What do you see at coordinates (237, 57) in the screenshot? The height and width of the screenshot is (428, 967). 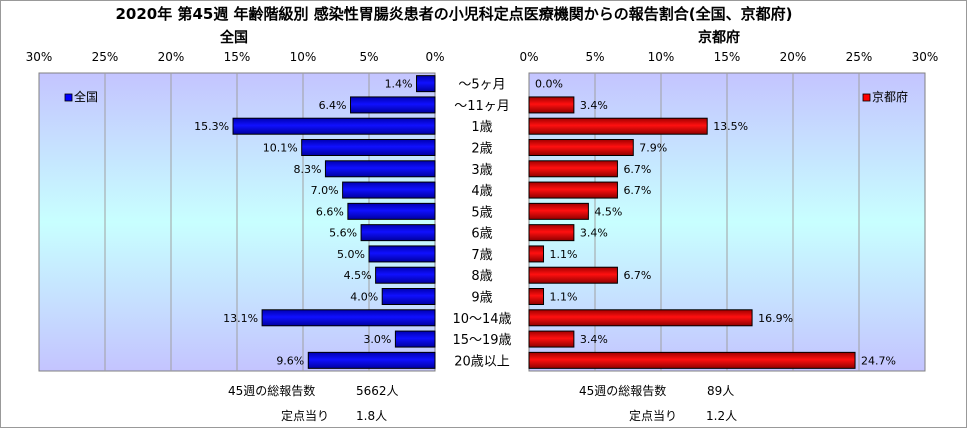 I see `national-tick-label: 15%` at bounding box center [237, 57].